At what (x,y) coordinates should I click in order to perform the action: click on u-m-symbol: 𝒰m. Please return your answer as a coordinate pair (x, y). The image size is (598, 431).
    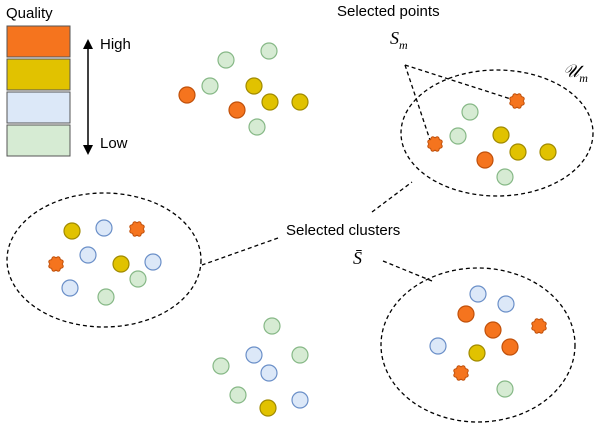
    Looking at the image, I should click on (575, 73).